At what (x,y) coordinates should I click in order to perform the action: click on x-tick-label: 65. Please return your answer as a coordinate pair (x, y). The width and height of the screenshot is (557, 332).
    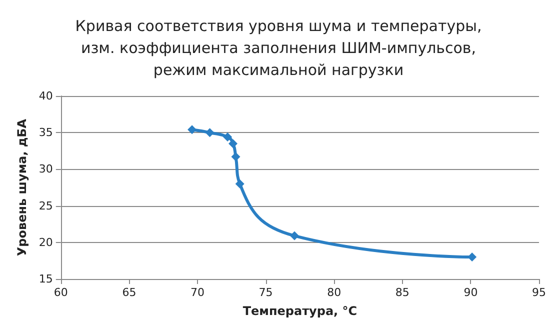
    Looking at the image, I should click on (129, 292).